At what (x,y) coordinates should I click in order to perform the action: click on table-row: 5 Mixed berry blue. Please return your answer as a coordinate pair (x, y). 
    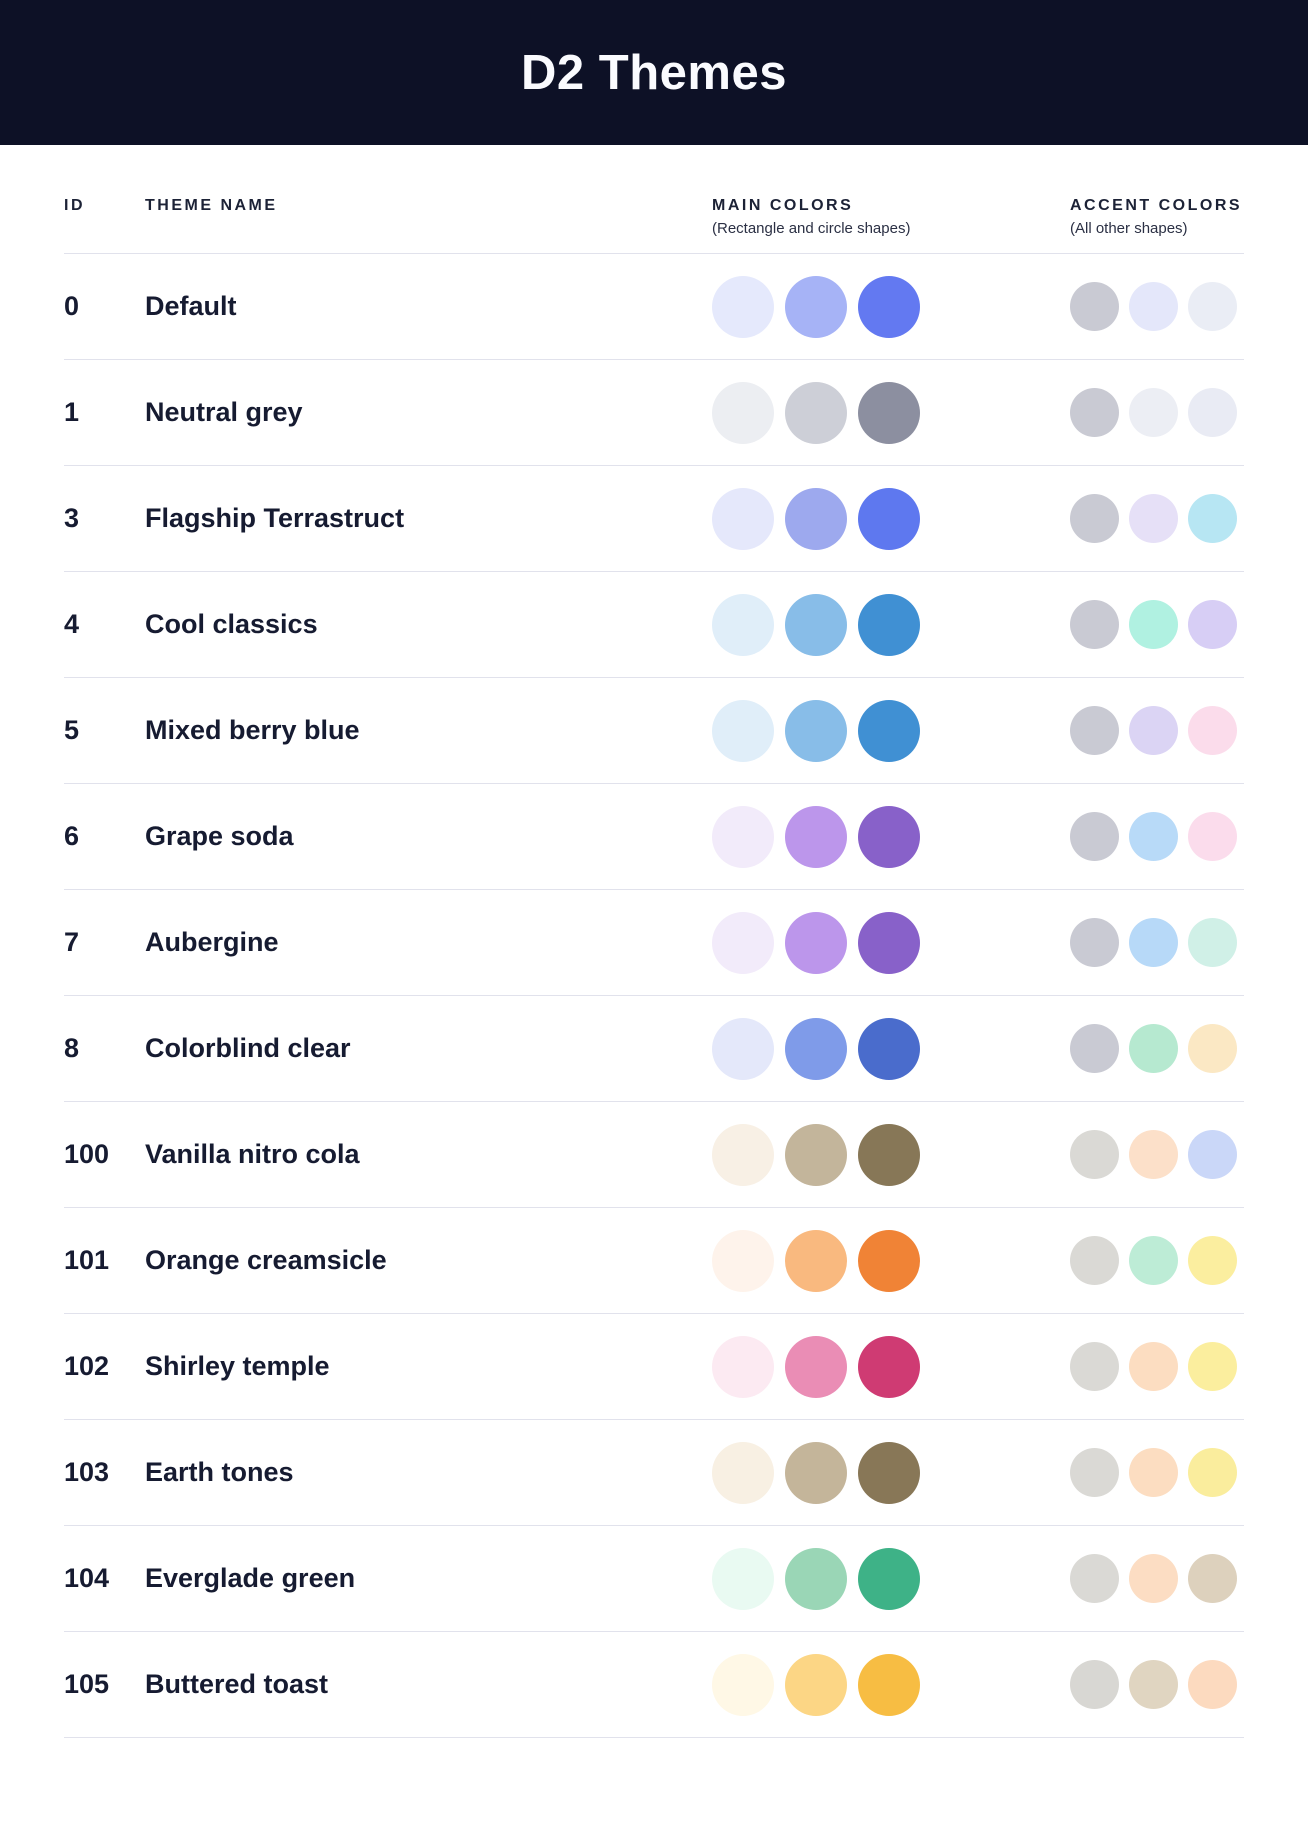
    Looking at the image, I should click on (654, 731).